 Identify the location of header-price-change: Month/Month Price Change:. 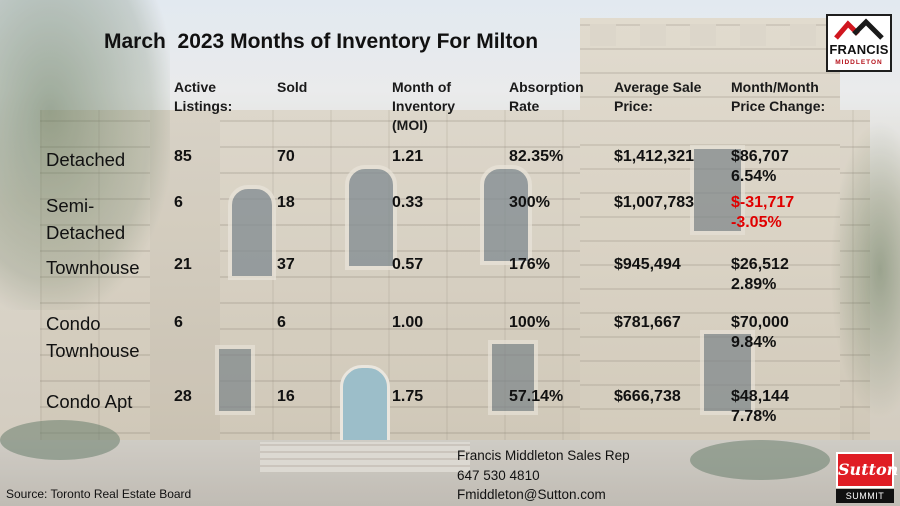
(778, 96).